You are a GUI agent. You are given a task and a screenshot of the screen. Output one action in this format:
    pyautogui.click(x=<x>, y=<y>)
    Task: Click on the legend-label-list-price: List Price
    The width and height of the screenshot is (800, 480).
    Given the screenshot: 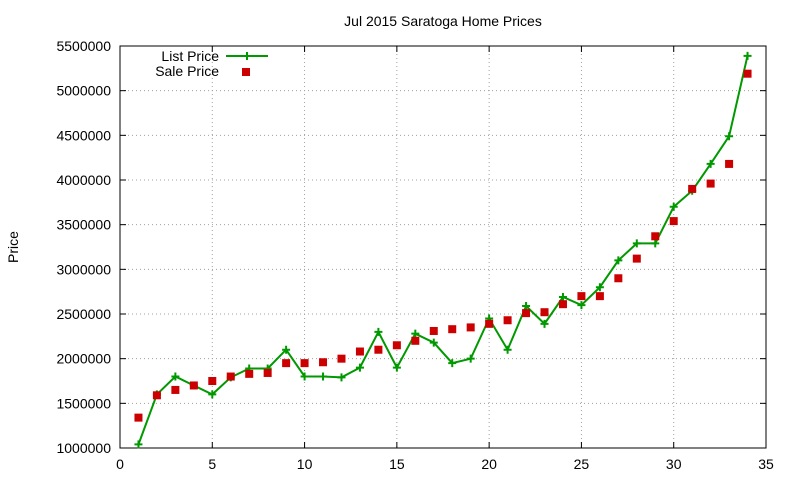 What is the action you would take?
    pyautogui.click(x=190, y=56)
    